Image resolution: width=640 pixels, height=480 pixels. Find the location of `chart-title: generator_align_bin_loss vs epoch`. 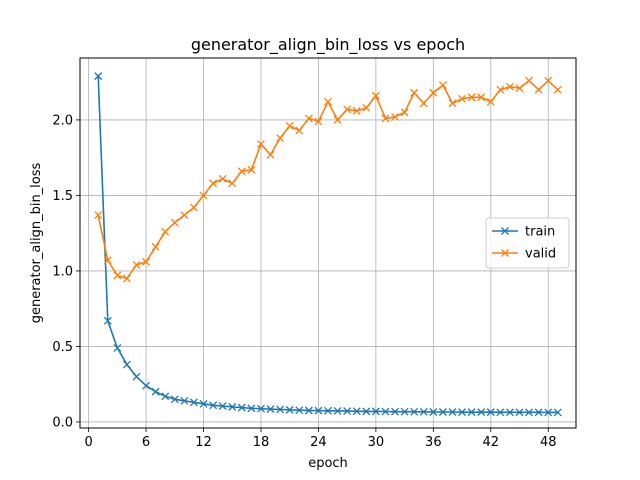

chart-title: generator_align_bin_loss vs epoch is located at coordinates (328, 45).